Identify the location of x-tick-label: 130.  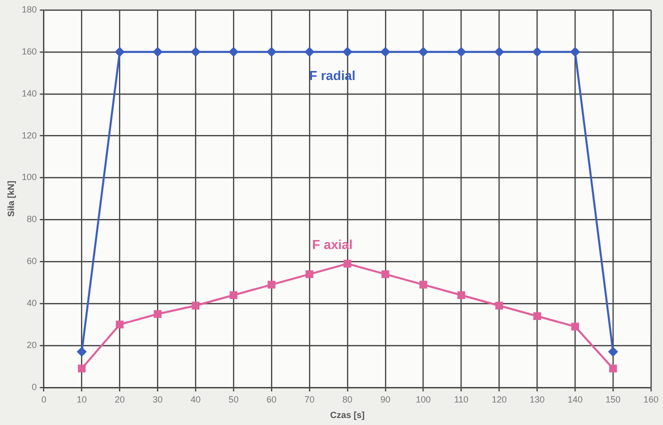
(537, 399).